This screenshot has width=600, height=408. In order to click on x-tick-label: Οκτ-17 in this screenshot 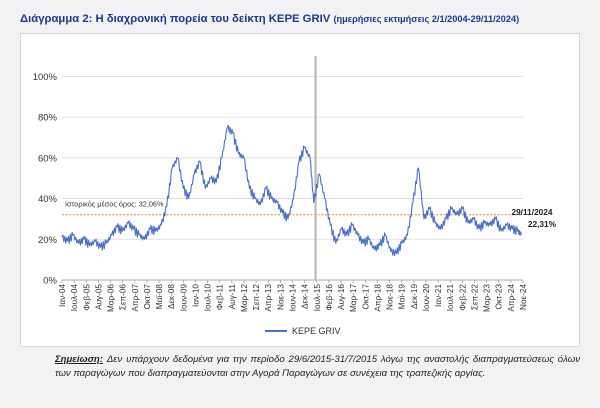, I will do `click(365, 297)`.